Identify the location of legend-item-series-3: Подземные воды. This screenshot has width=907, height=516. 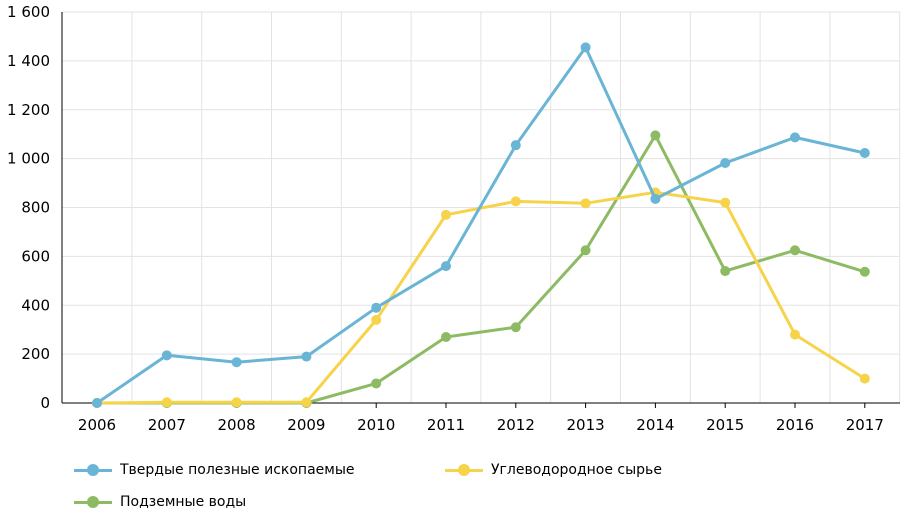
(160, 502).